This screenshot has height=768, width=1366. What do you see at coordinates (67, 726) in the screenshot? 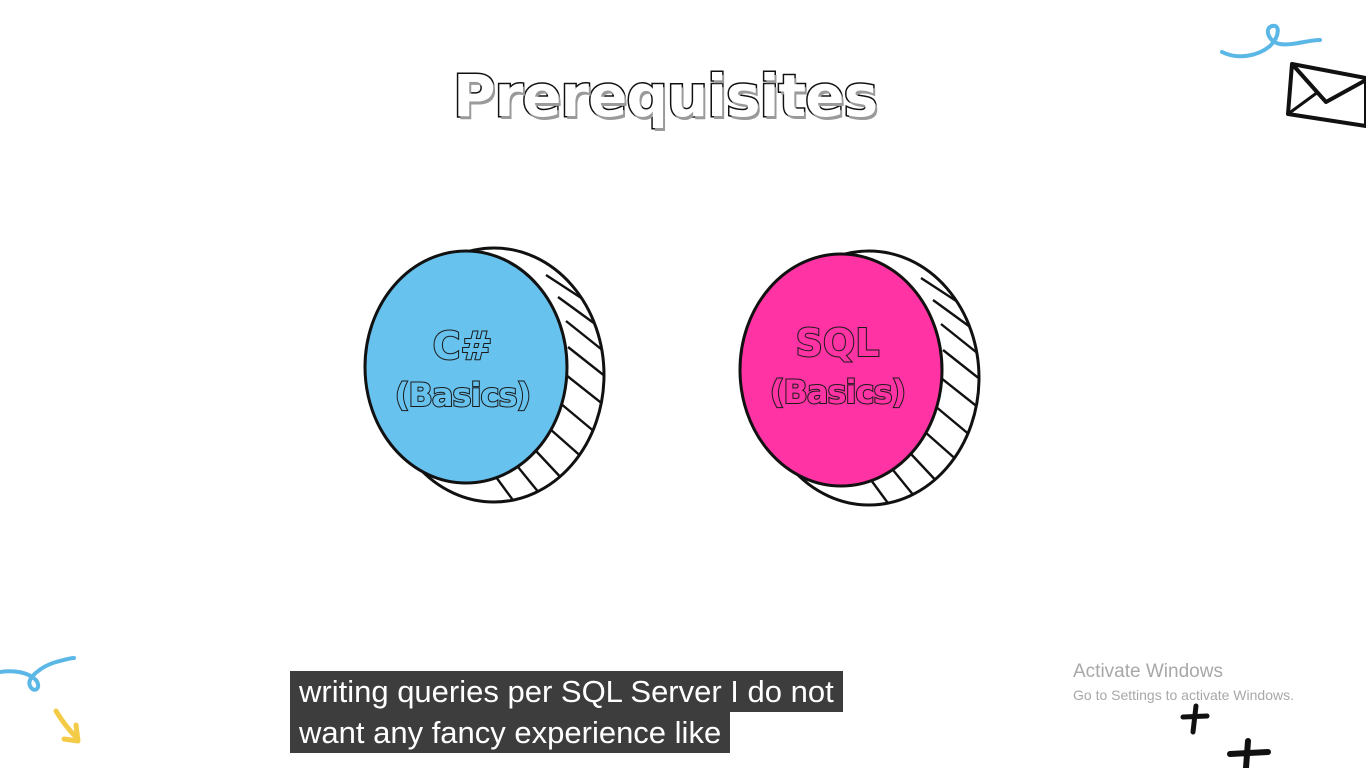
I see `arrow-doodle` at bounding box center [67, 726].